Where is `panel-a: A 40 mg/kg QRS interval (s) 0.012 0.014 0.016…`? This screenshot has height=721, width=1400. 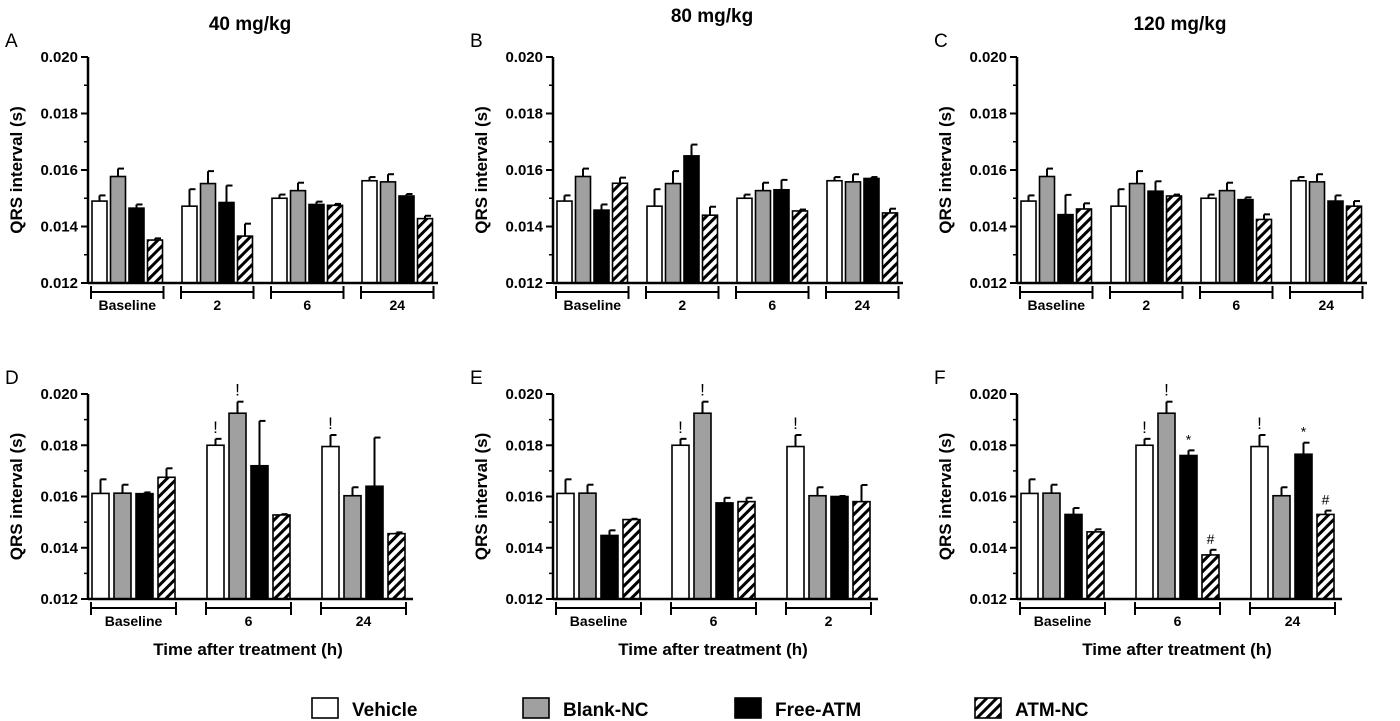
panel-a: A 40 mg/kg QRS interval (s) 0.012 0.014 0.016… is located at coordinates (221, 163).